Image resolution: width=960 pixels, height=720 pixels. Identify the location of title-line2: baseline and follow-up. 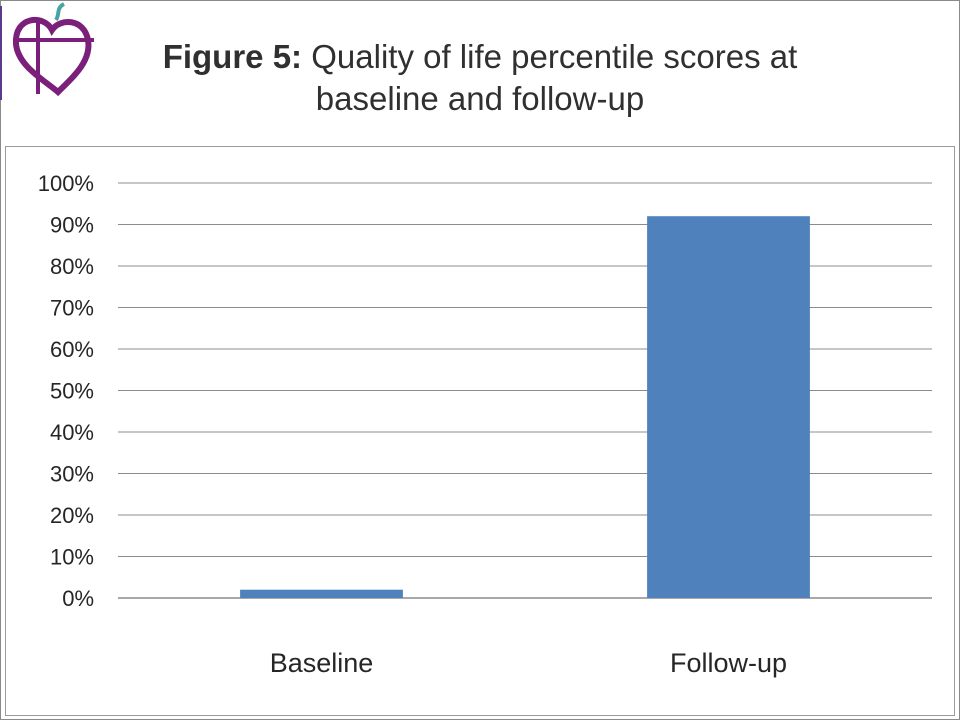
(480, 98).